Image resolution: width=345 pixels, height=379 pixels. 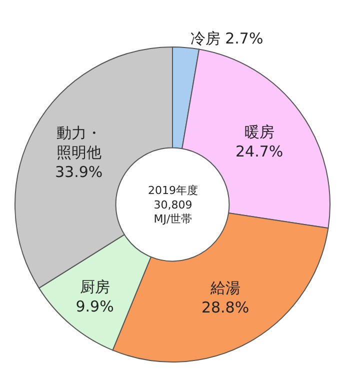 What do you see at coordinates (224, 287) in the screenshot?
I see `slice-label: 給湯` at bounding box center [224, 287].